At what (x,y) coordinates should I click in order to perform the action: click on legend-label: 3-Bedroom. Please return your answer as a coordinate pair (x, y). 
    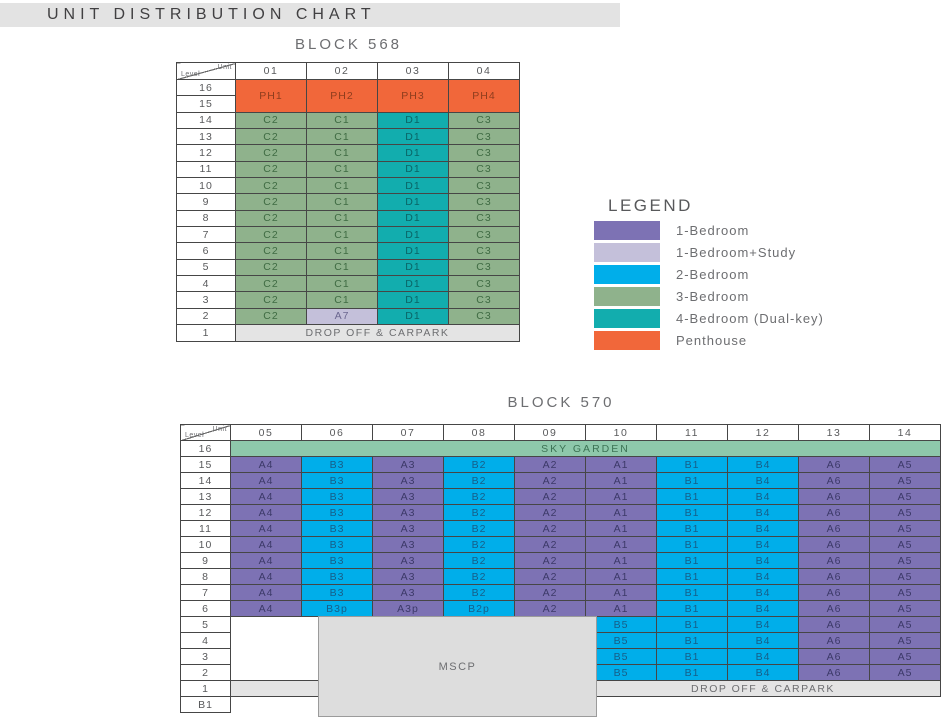
    Looking at the image, I should click on (713, 296).